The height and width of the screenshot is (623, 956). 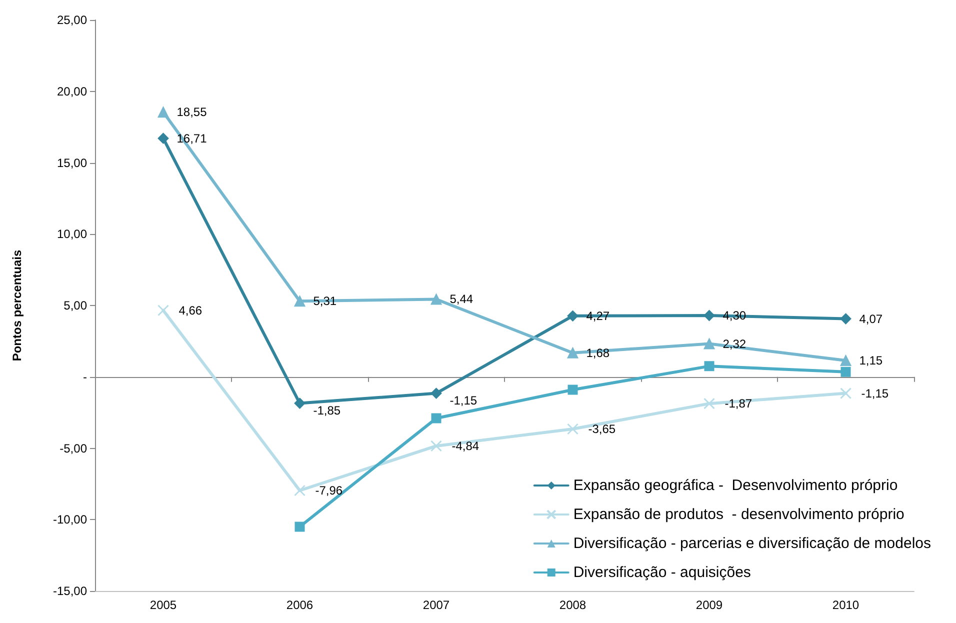 I want to click on data-label: 18,55, so click(x=192, y=112).